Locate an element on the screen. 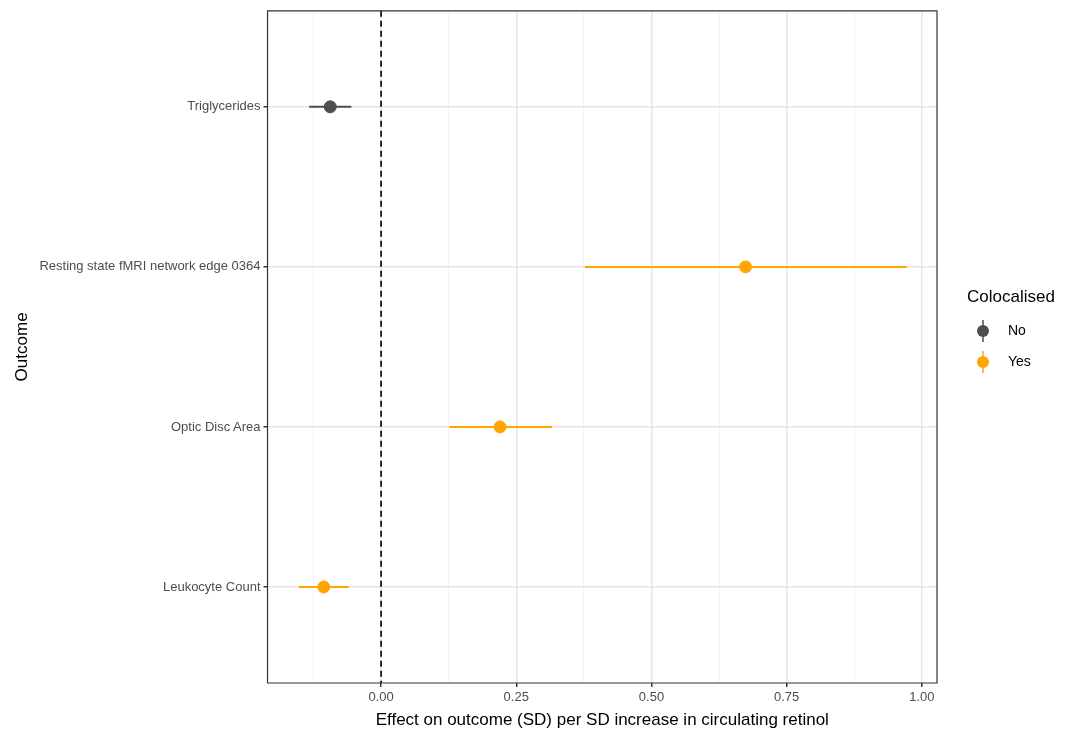  legend-title: Colocalised is located at coordinates (1011, 296).